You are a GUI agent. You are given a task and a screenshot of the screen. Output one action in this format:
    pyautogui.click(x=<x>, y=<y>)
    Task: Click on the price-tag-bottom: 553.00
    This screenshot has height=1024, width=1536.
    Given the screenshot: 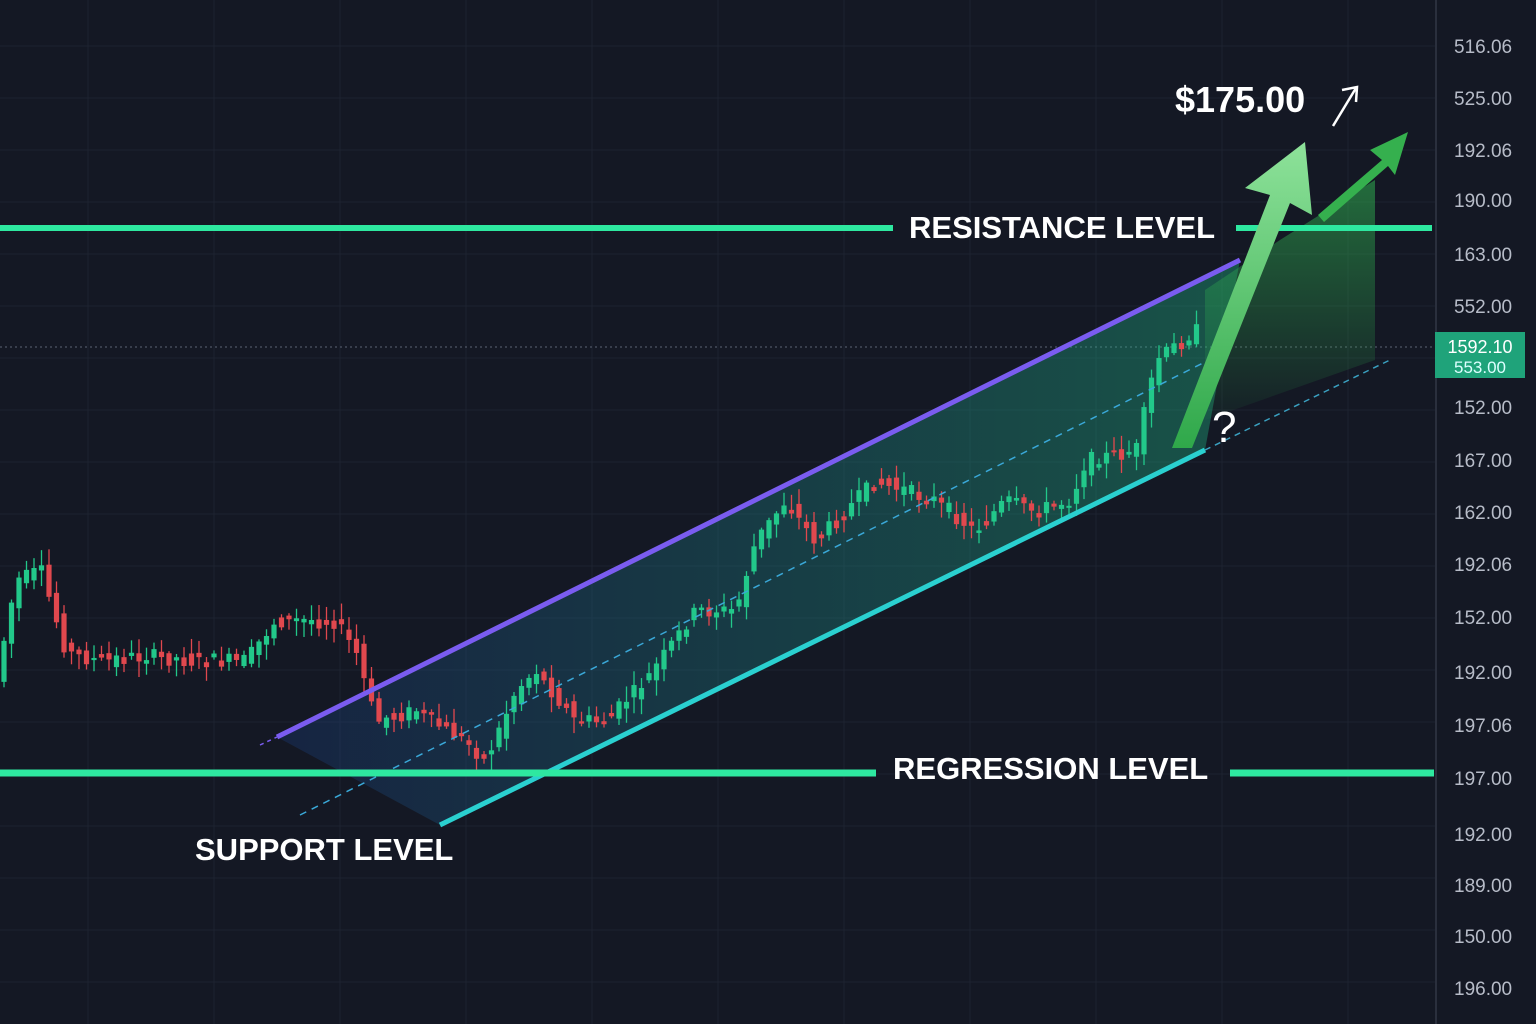 What is the action you would take?
    pyautogui.click(x=1480, y=367)
    